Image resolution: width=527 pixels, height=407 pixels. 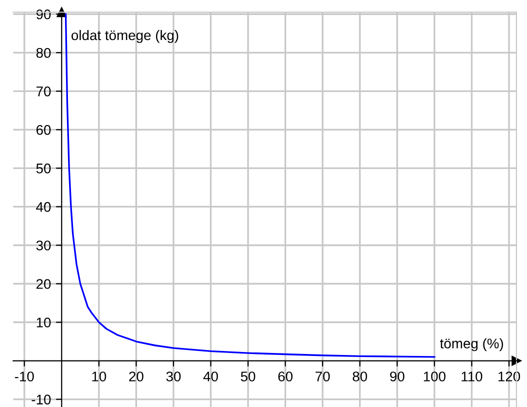 What do you see at coordinates (41, 399) in the screenshot?
I see `y-tick-label: -10` at bounding box center [41, 399].